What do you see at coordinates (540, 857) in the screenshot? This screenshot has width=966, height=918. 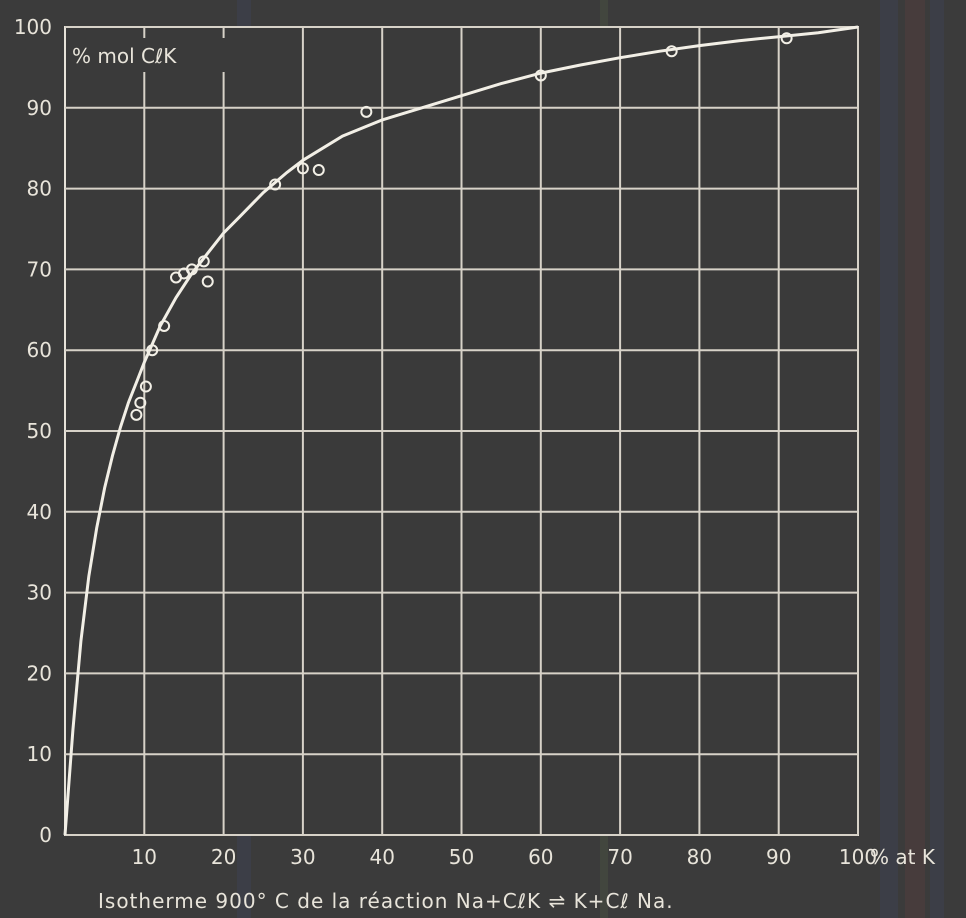 I see `x-tick-label: 60` at bounding box center [540, 857].